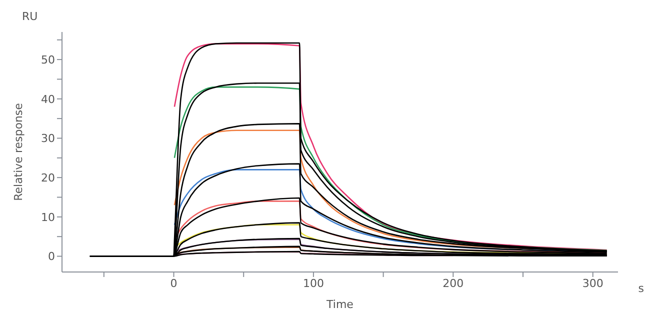  Describe the element at coordinates (48, 217) in the screenshot. I see `y-tick-label: 10` at that location.